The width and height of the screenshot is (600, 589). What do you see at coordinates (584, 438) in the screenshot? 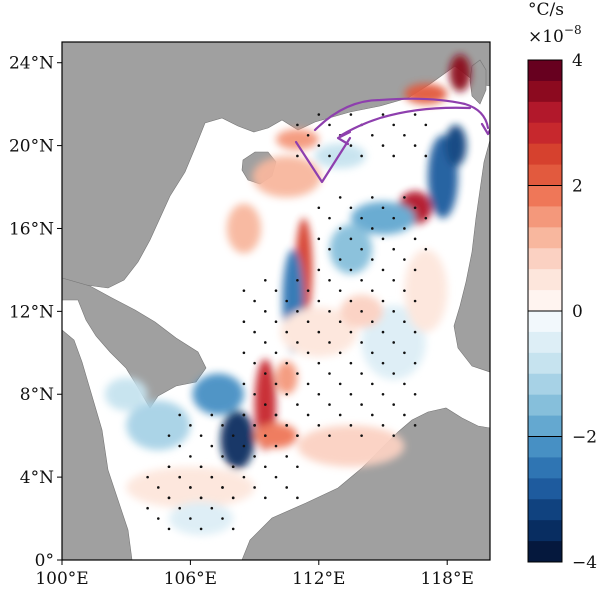
I see `colorbar-tick-label: −2` at bounding box center [584, 438].